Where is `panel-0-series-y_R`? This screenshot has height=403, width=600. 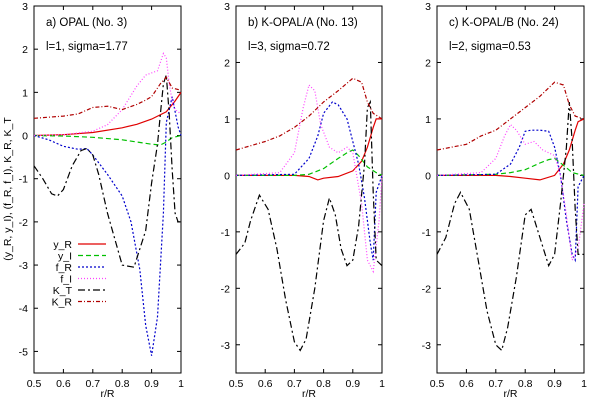 panel-0-series-y_R is located at coordinates (107, 114).